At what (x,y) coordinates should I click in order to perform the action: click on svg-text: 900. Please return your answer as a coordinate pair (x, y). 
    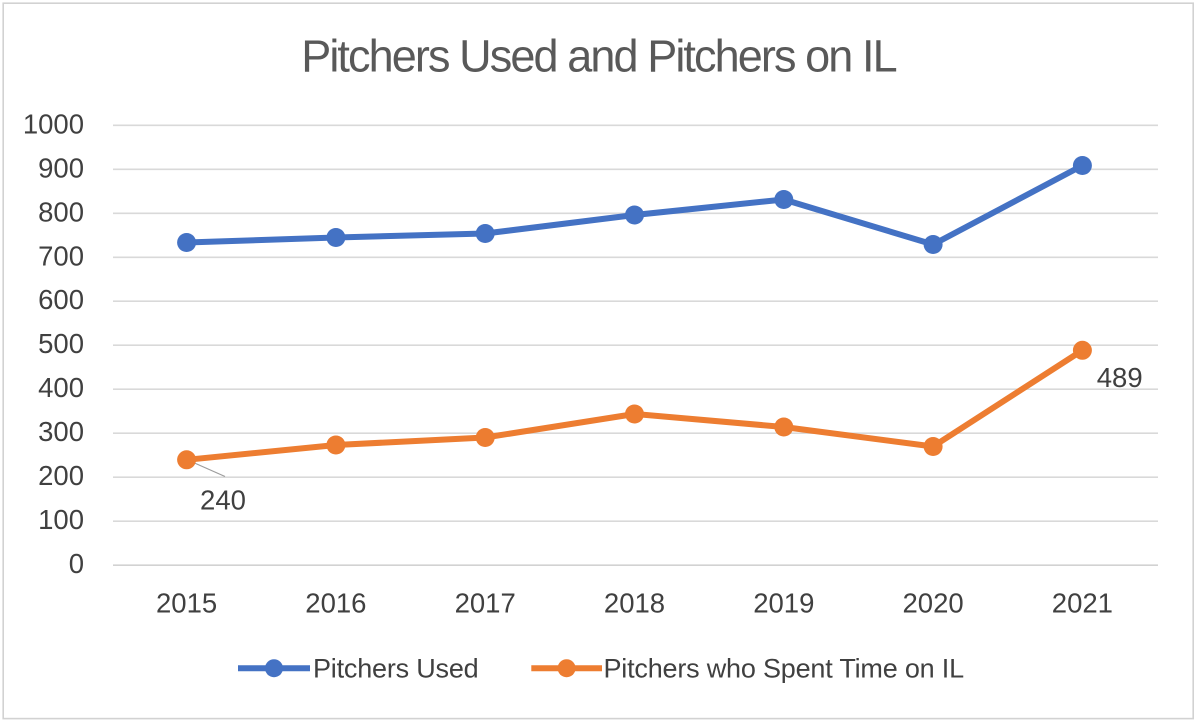
    Looking at the image, I should click on (61, 167).